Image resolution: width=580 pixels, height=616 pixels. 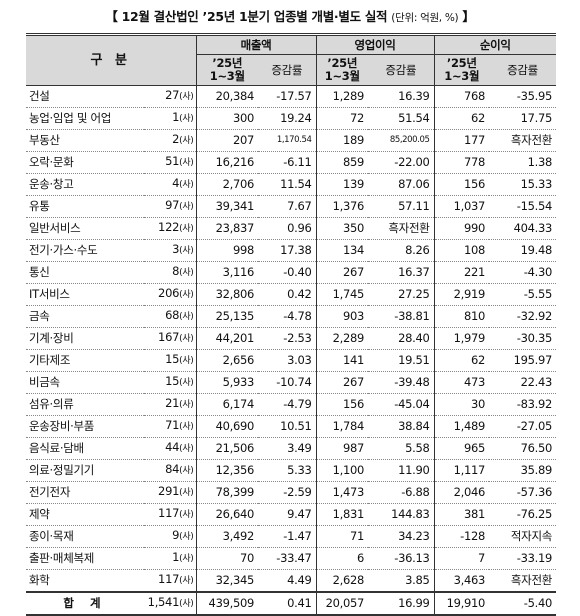 What do you see at coordinates (287, 294) in the screenshot?
I see `sales-change-cell: 0.42` at bounding box center [287, 294].